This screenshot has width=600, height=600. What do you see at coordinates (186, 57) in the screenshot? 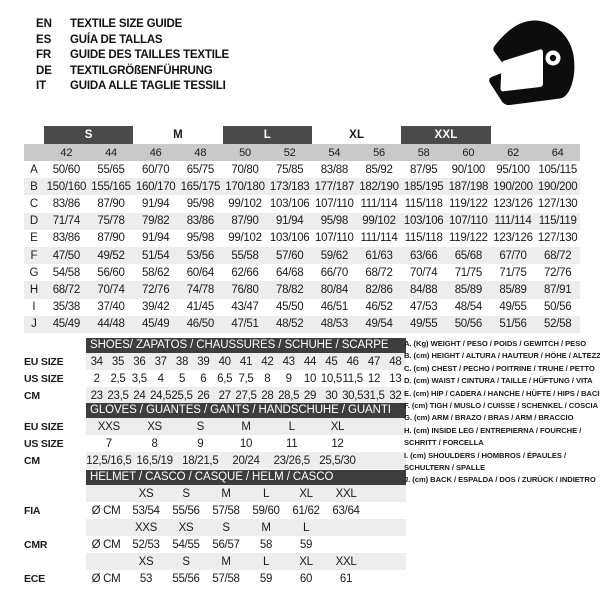
I see `language-row: FR GUIDE DES TAILLES TEXTILE` at bounding box center [186, 57].